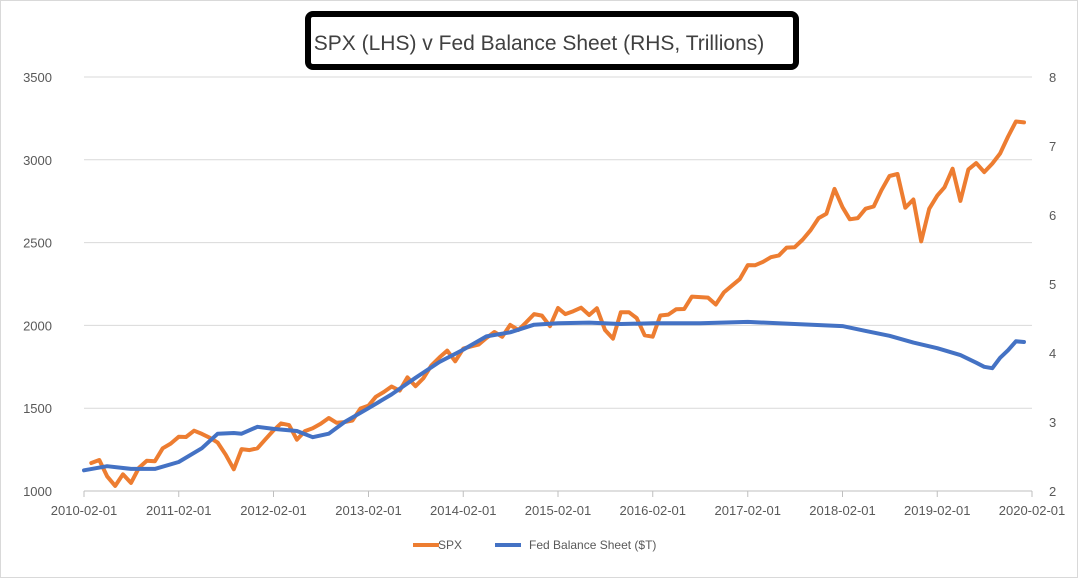 The height and width of the screenshot is (579, 1078). What do you see at coordinates (463, 510) in the screenshot?
I see `x-tick-label: 2014-02-01` at bounding box center [463, 510].